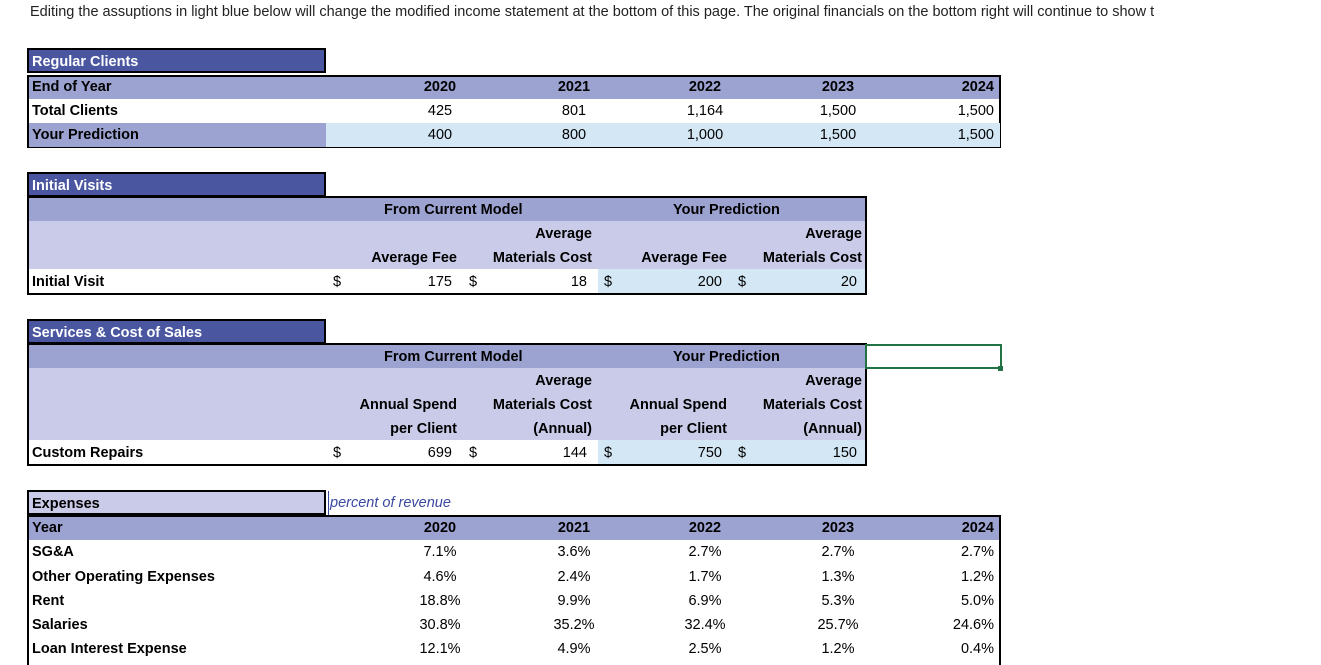 Image resolution: width=1321 pixels, height=665 pixels. What do you see at coordinates (440, 649) in the screenshot?
I see `expense-value: 12.1%` at bounding box center [440, 649].